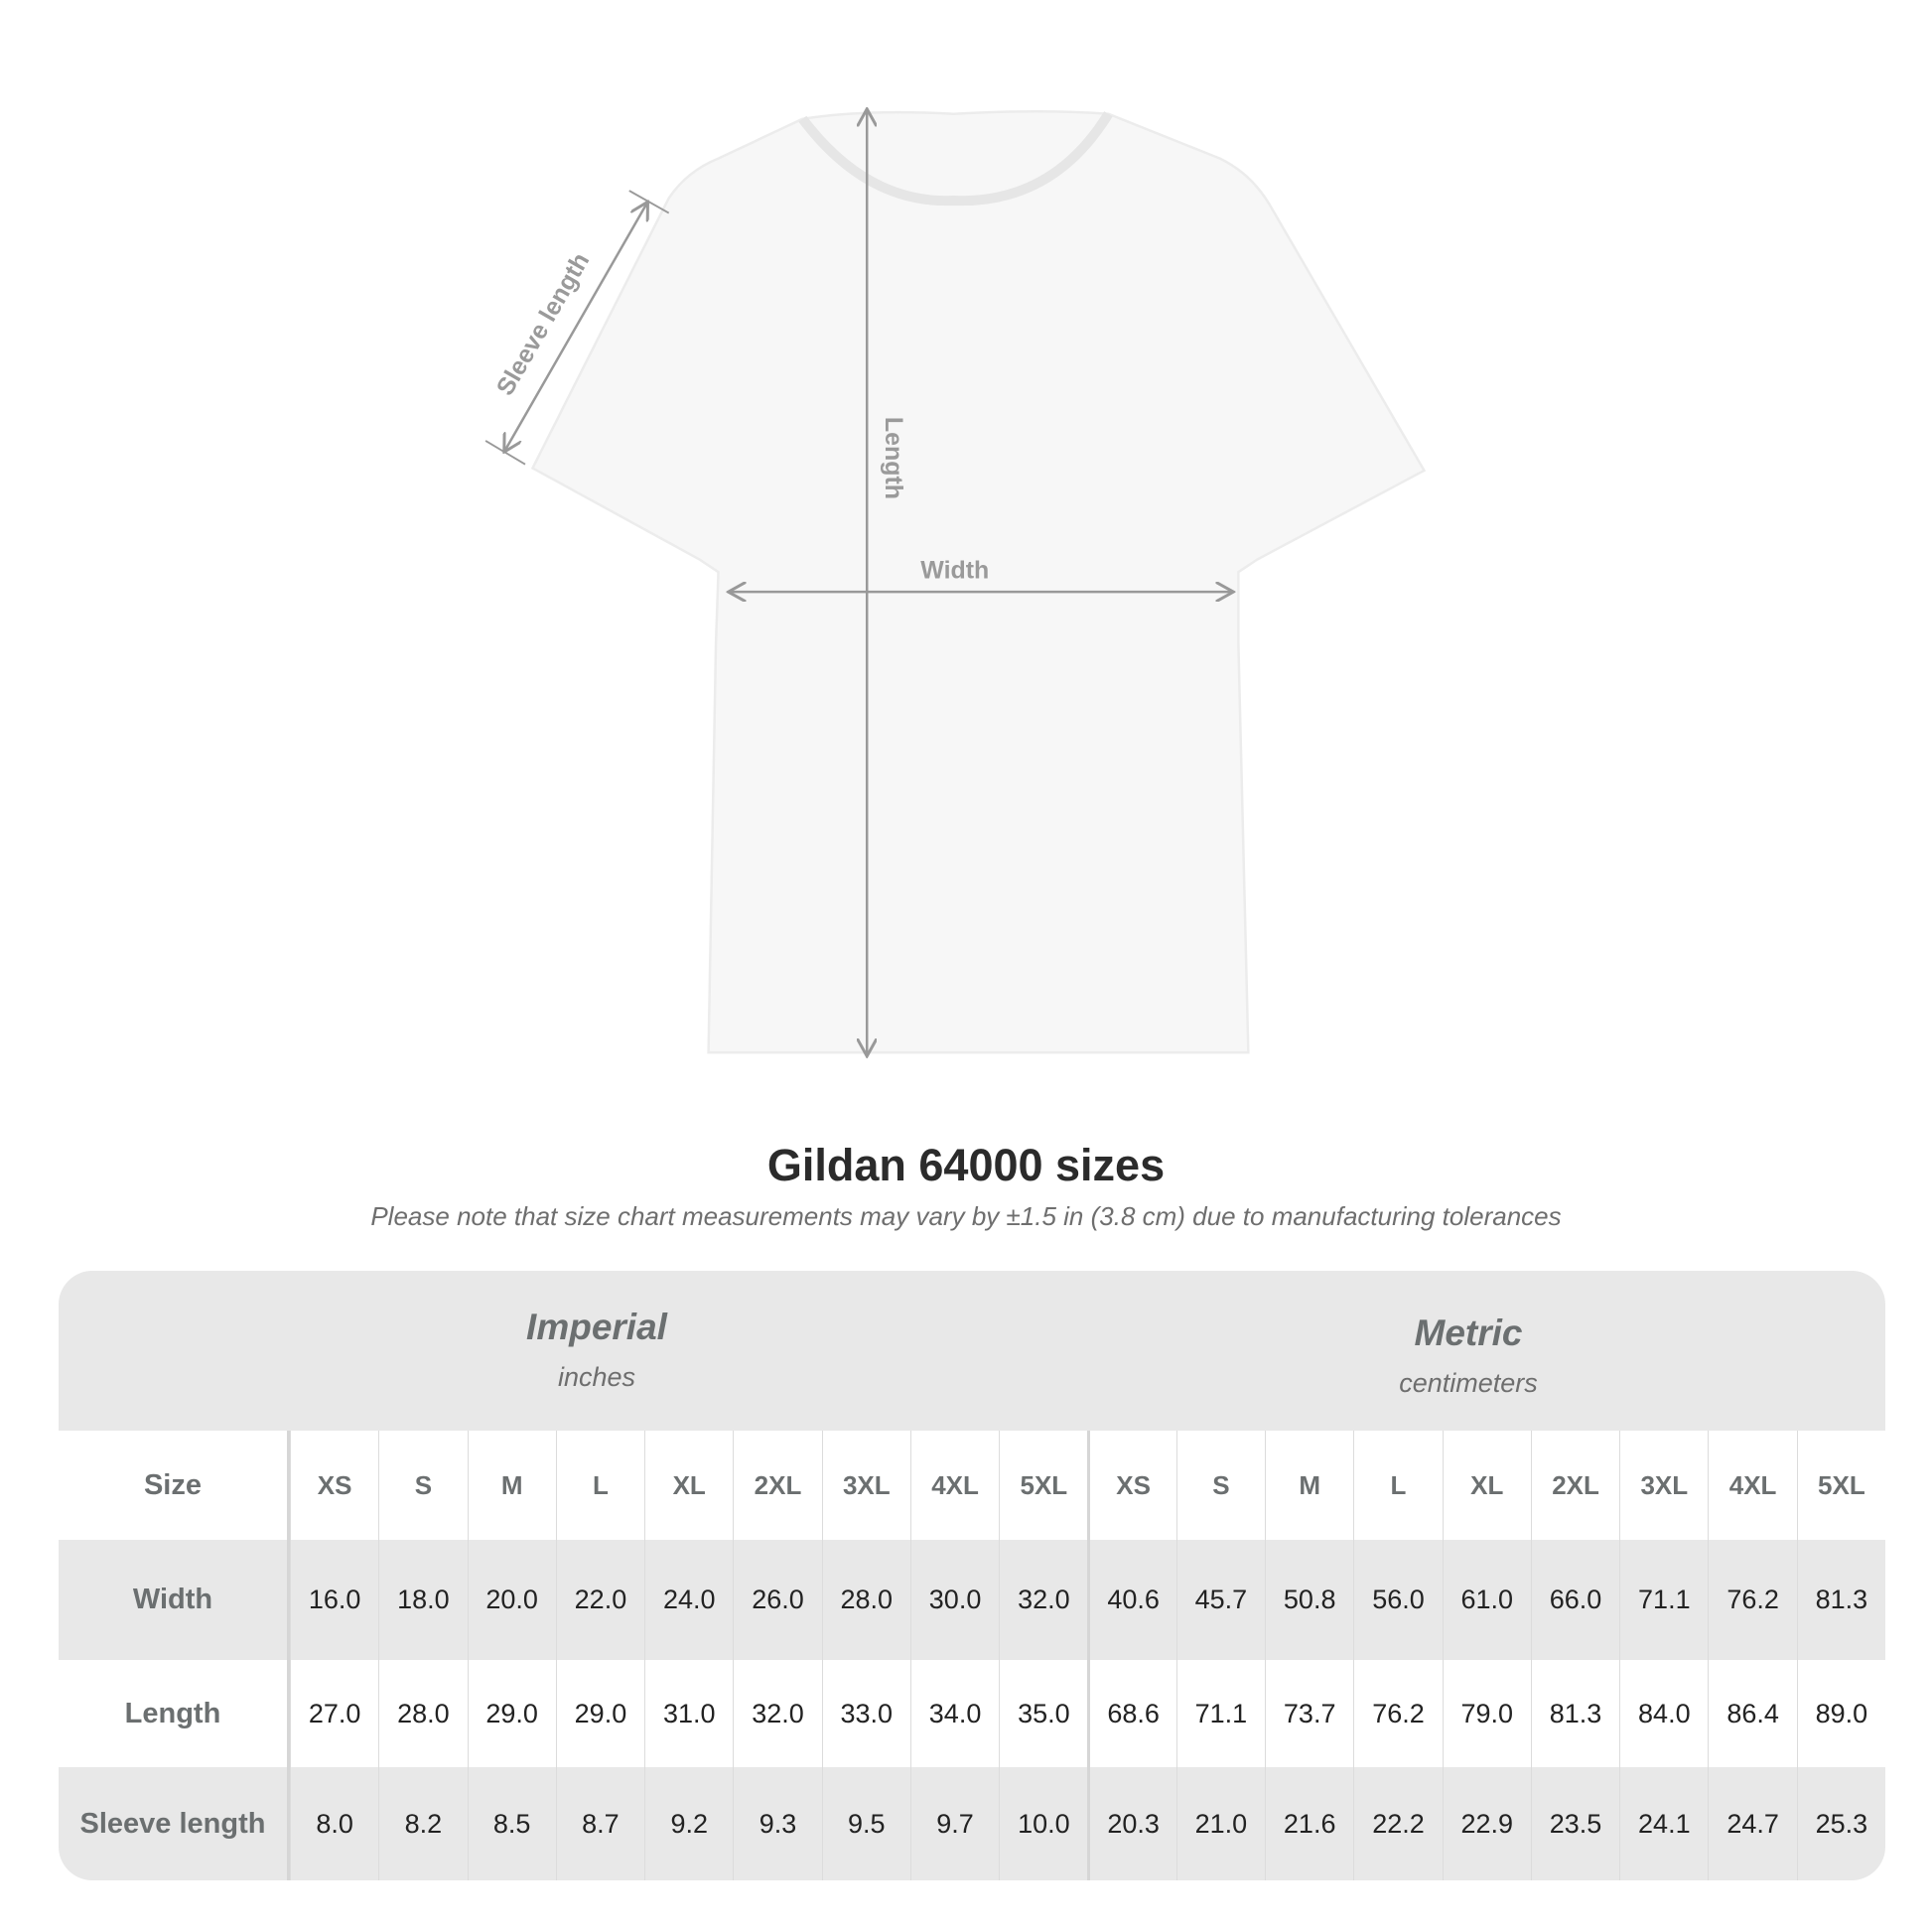 The width and height of the screenshot is (1932, 1932). Describe the element at coordinates (777, 1823) in the screenshot. I see `imperial-value-cell: 9.3` at that location.